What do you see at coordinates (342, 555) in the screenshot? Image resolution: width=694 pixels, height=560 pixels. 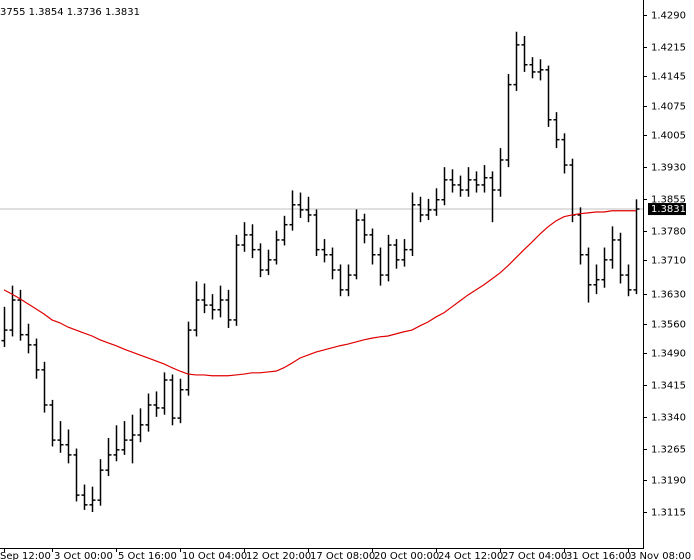 I see `x-tick-label: 17 Oct 08:00` at bounding box center [342, 555].